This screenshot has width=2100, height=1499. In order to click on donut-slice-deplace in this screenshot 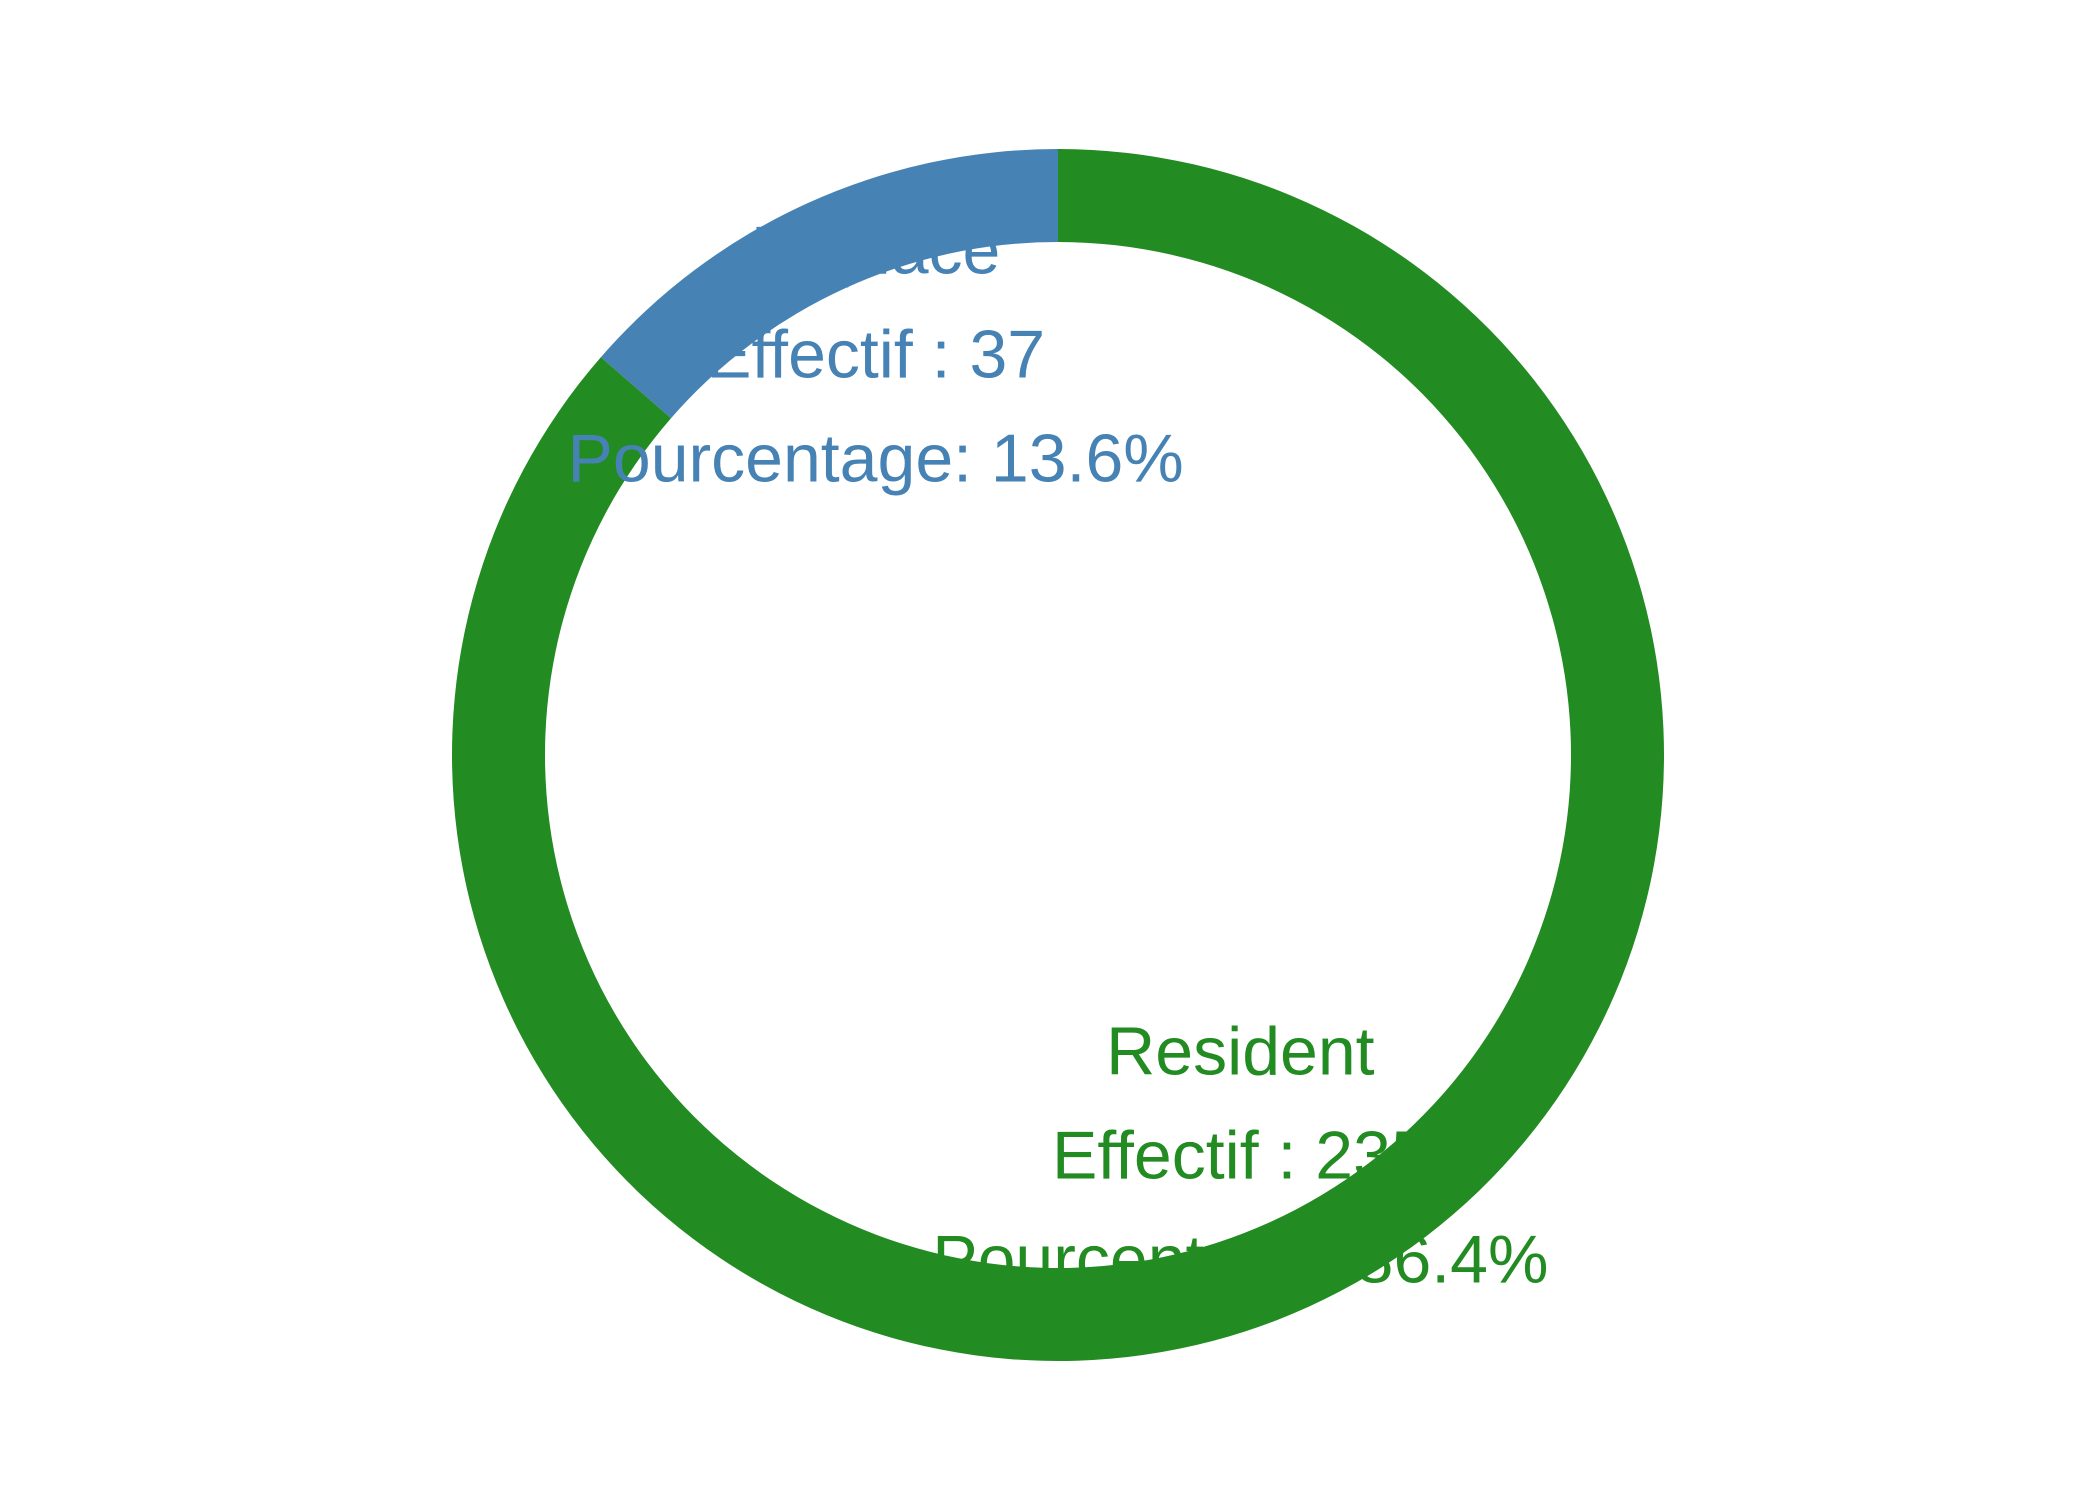, I will do `click(829, 284)`.